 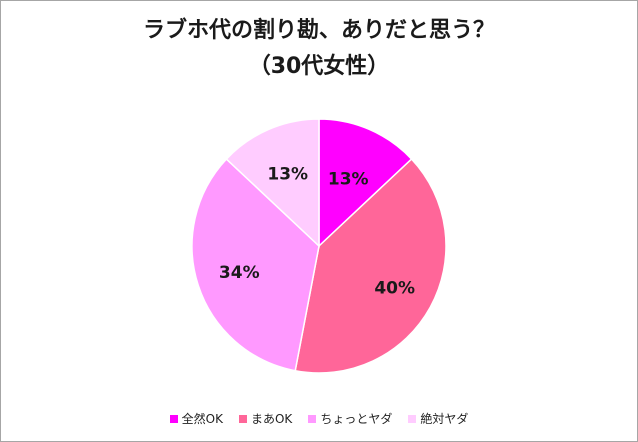 I want to click on legend-item-1: 全然OK, so click(x=196, y=418).